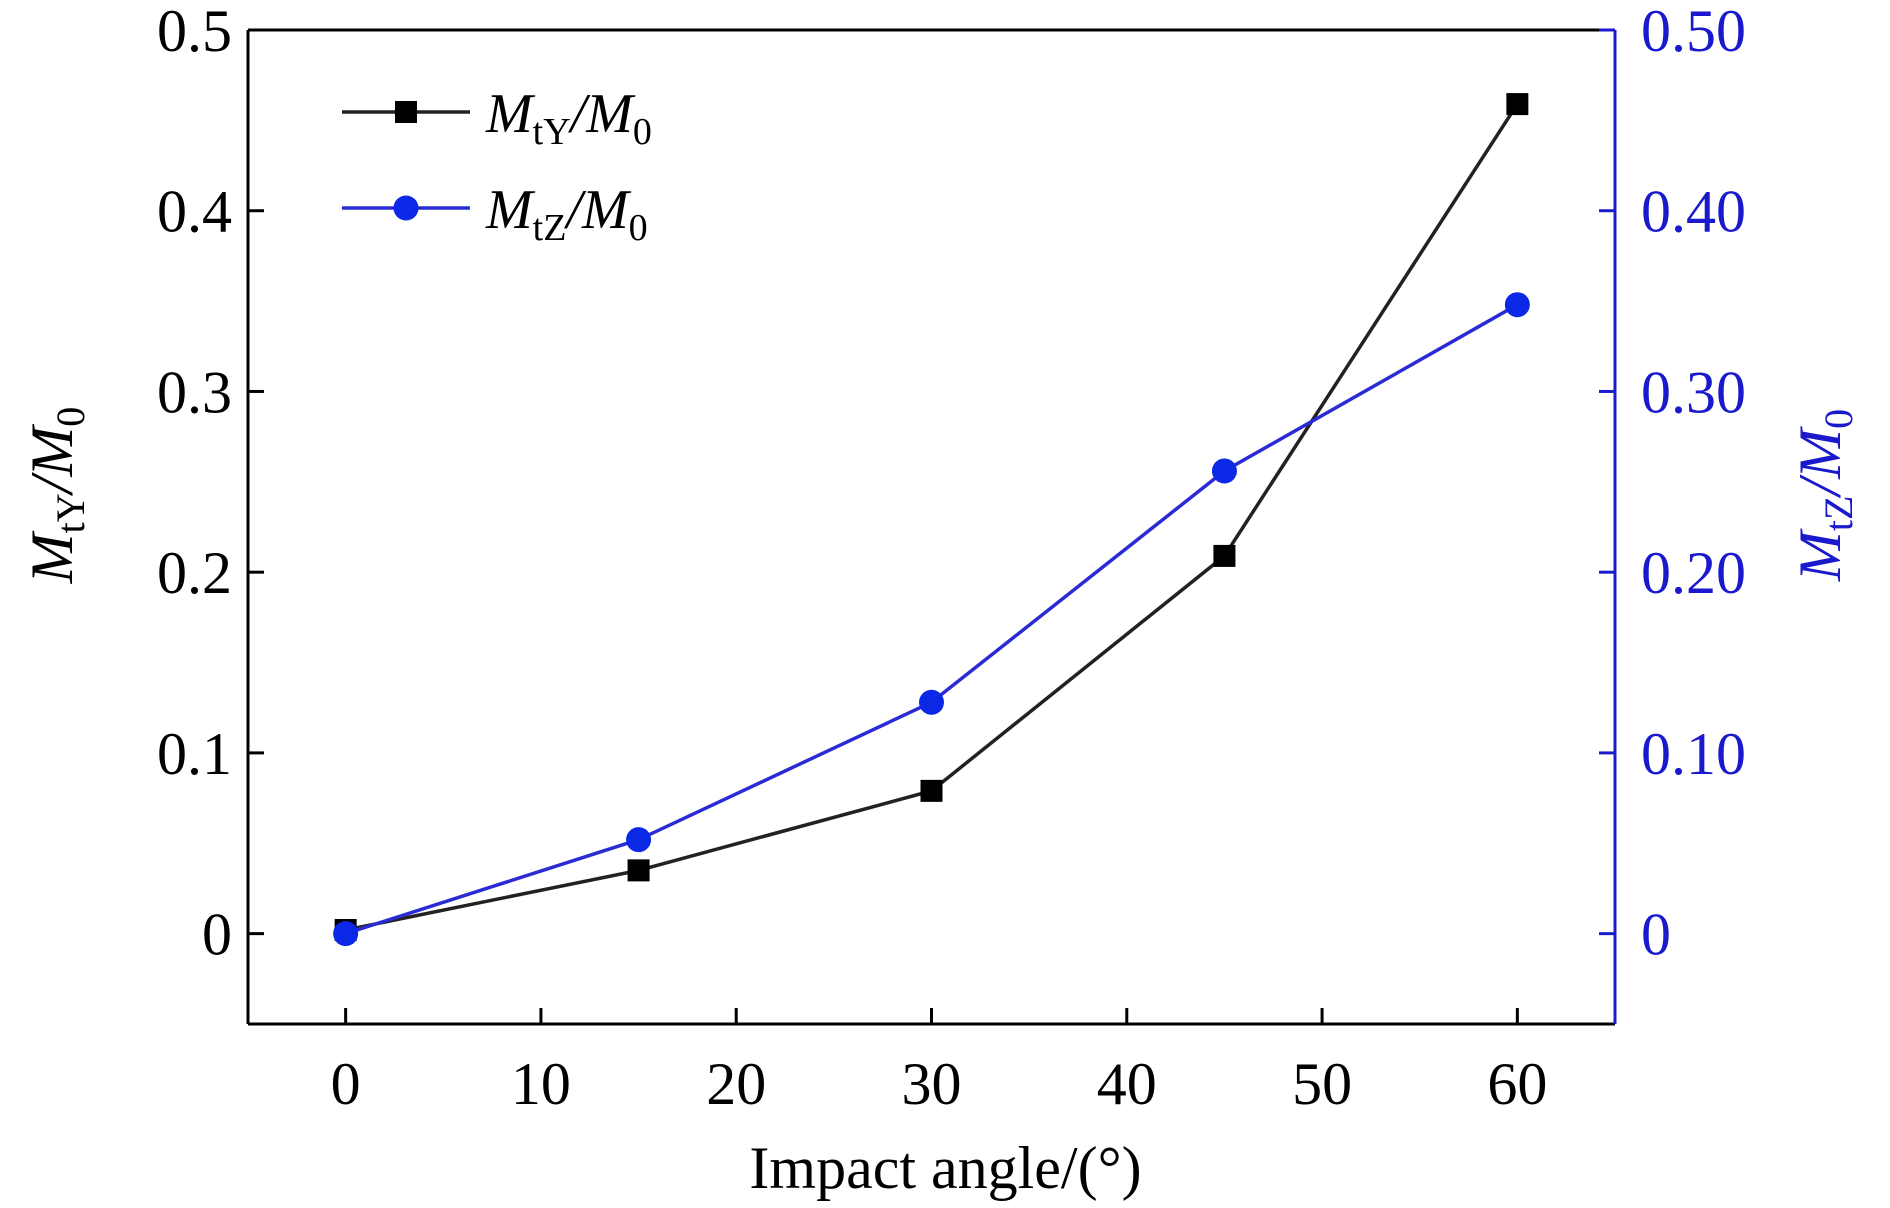 The width and height of the screenshot is (1890, 1208). I want to click on x-tick-label: 50, so click(1322, 1084).